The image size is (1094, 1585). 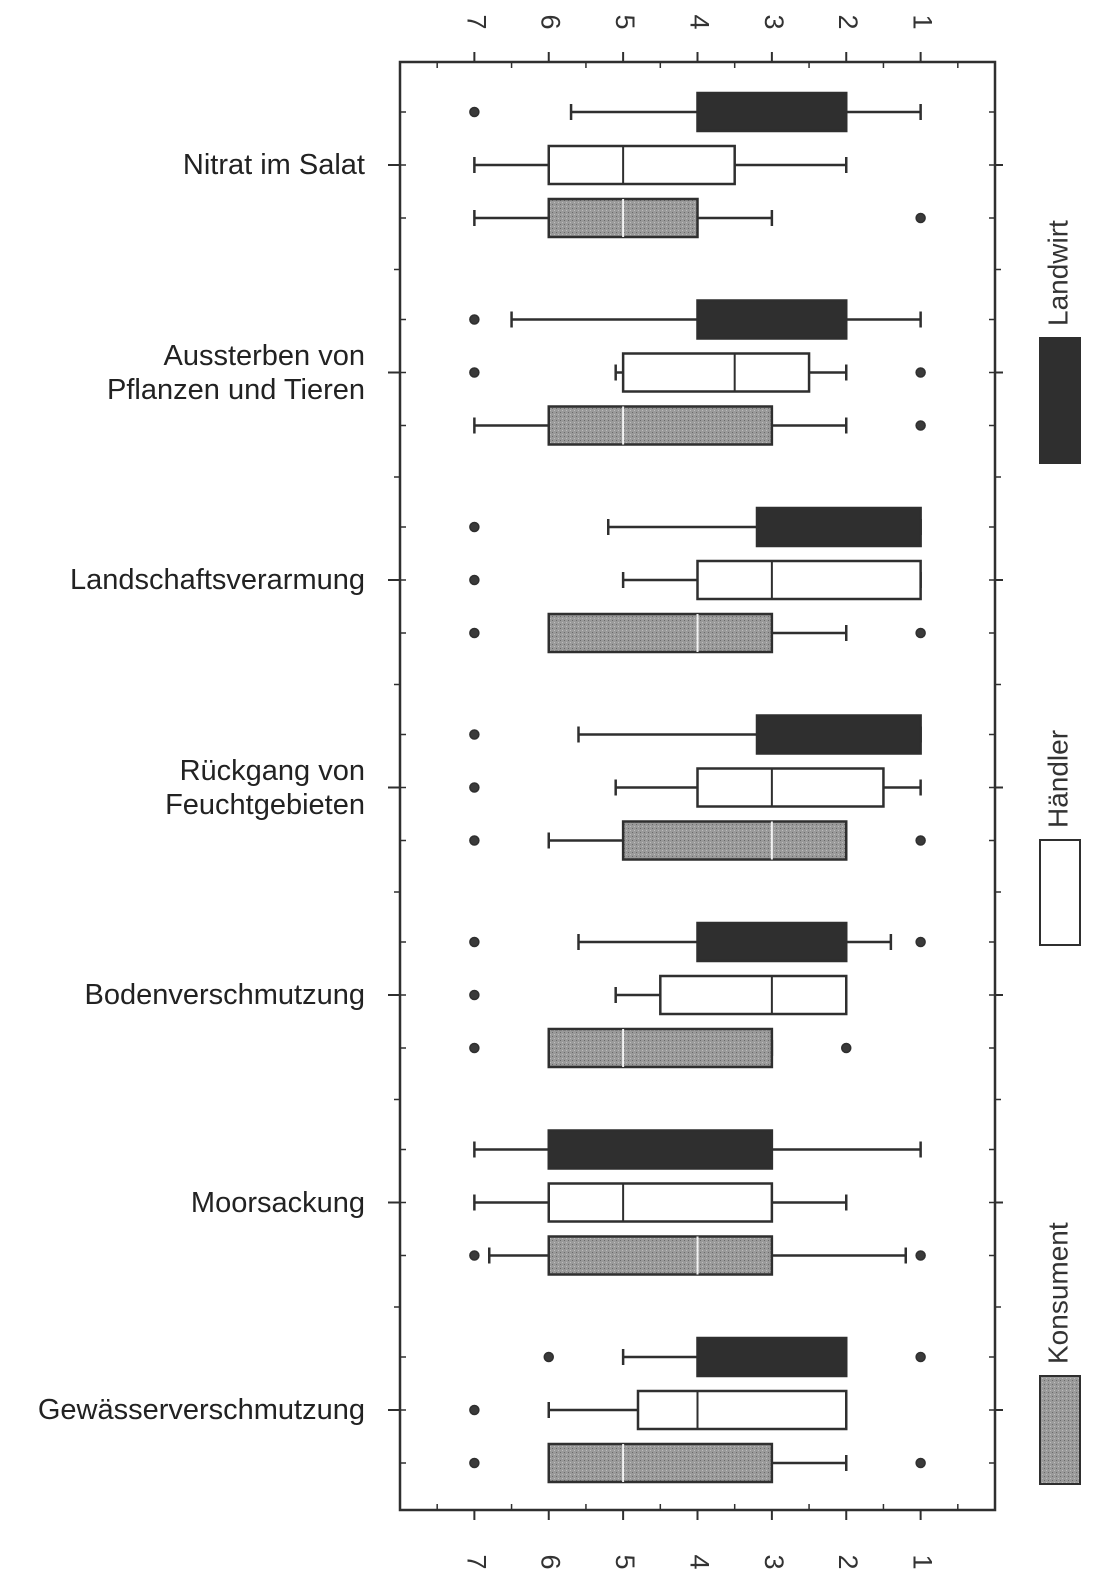 I want to click on category-label-line: Aussterben von, so click(x=264, y=355).